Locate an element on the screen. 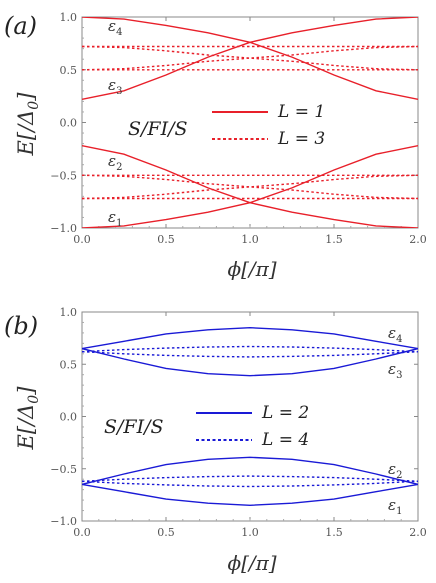  legend-label: L = 3 is located at coordinates (301, 139).